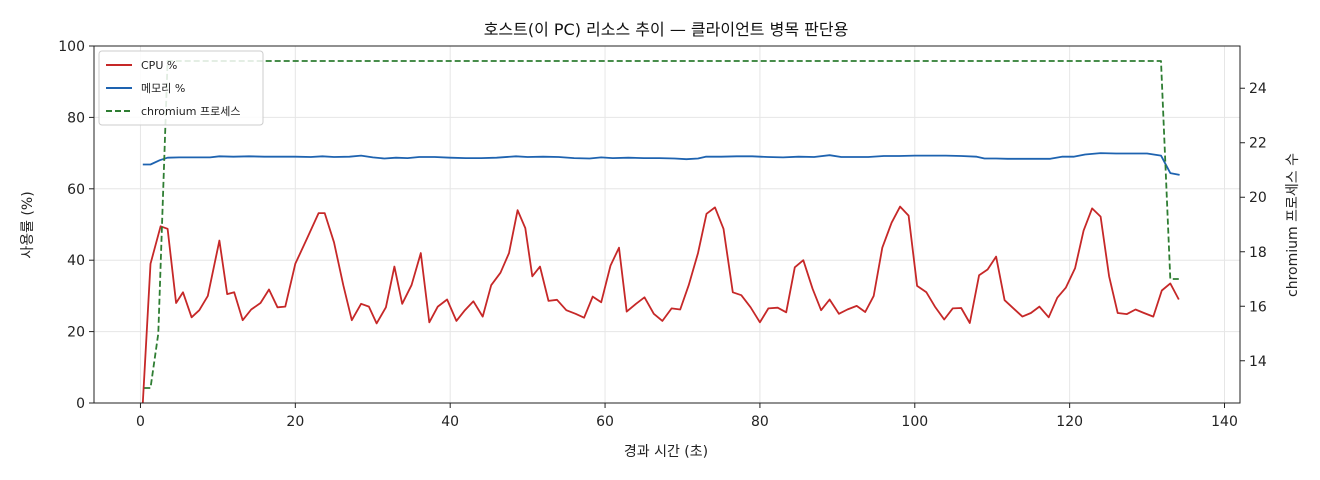  Describe the element at coordinates (71, 47) in the screenshot. I see `y-tick-label: 100` at that location.